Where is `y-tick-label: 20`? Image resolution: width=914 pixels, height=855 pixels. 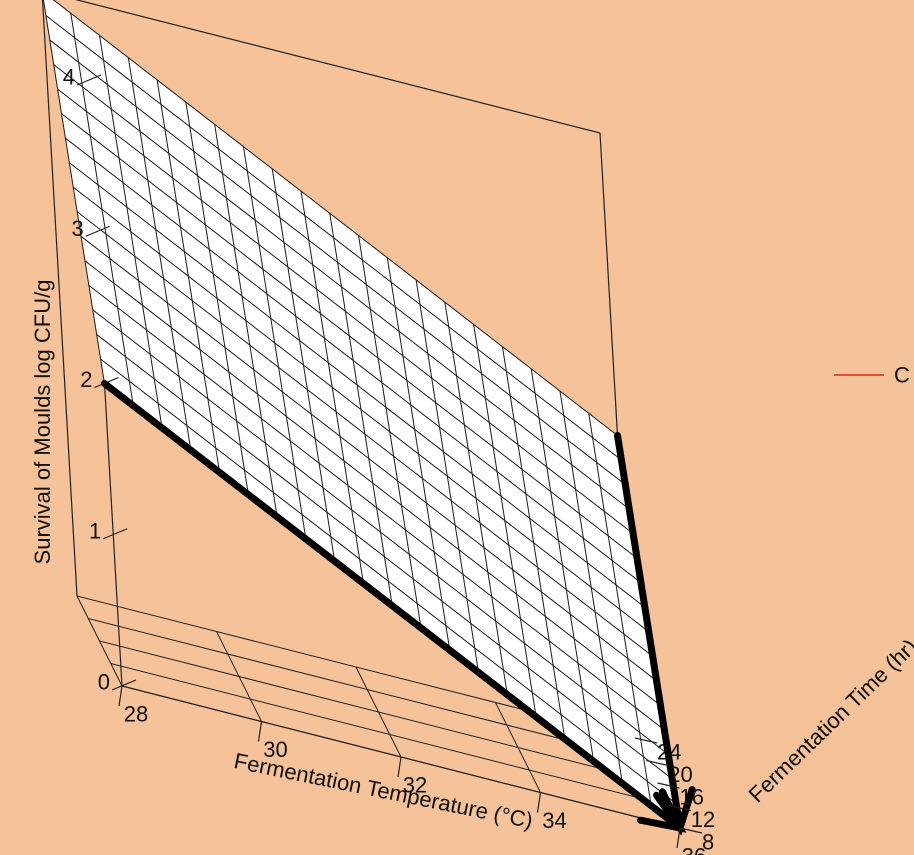 y-tick-label: 20 is located at coordinates (680, 774).